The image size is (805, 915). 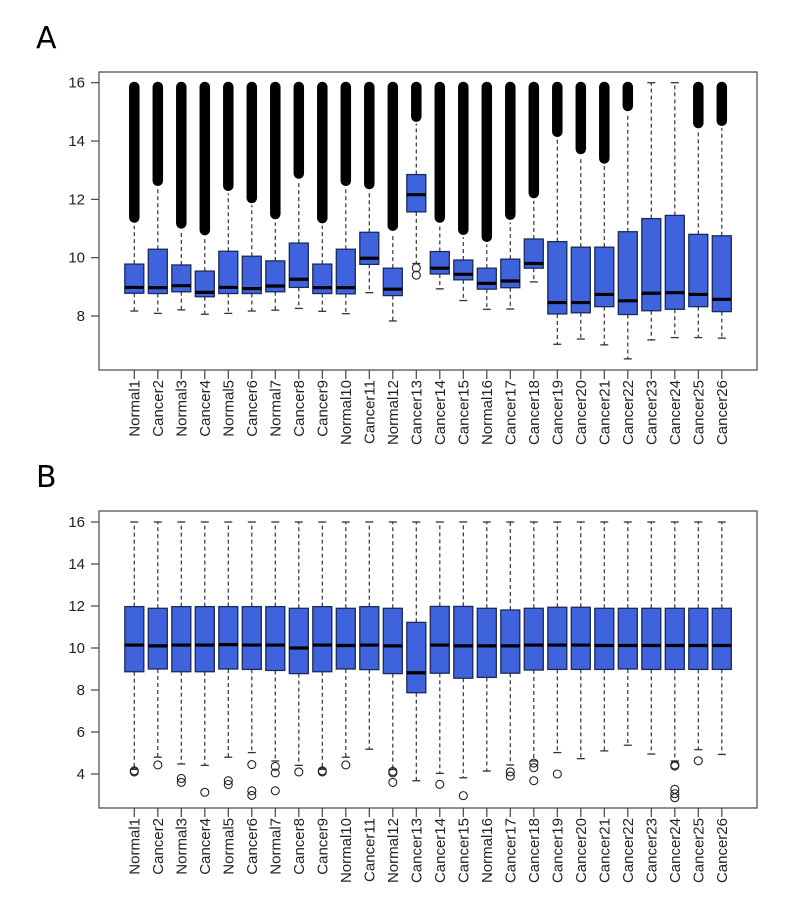 I want to click on y-tick-label: 8, so click(x=81, y=690).